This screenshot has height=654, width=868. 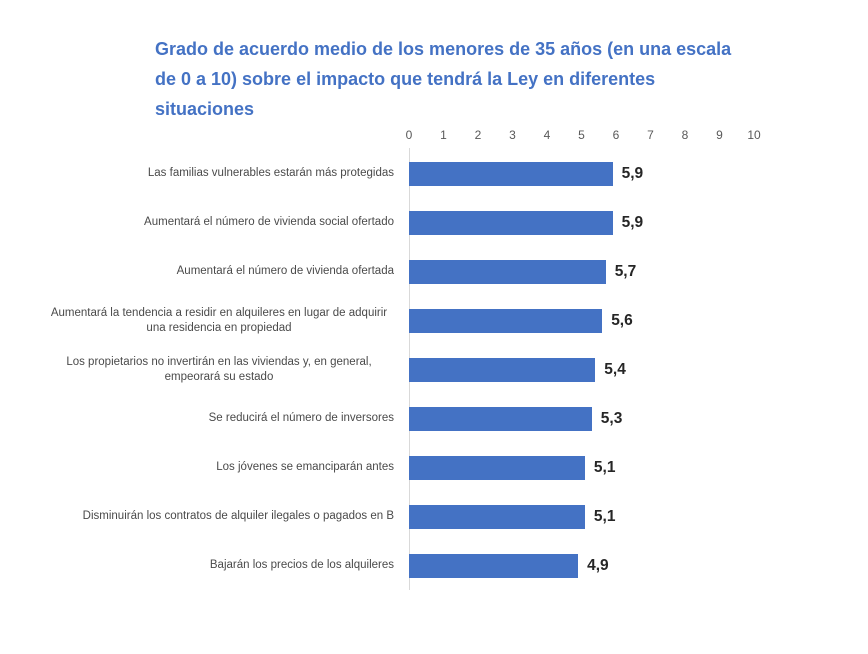 I want to click on x-axis-tick-label: 1, so click(x=443, y=135).